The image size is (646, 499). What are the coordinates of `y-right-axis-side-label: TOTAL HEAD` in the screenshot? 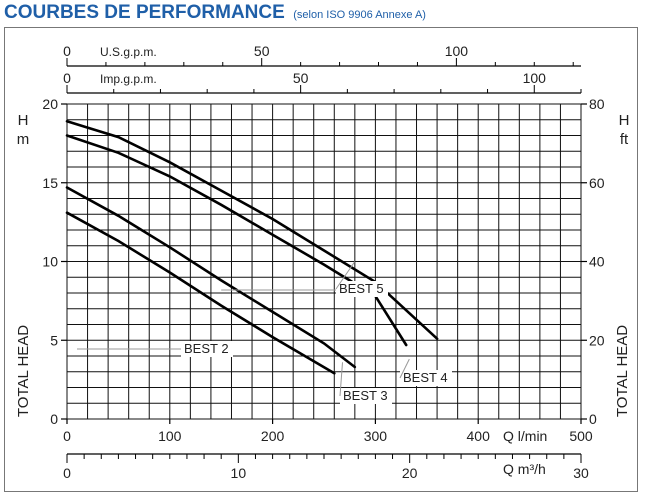 It's located at (622, 371).